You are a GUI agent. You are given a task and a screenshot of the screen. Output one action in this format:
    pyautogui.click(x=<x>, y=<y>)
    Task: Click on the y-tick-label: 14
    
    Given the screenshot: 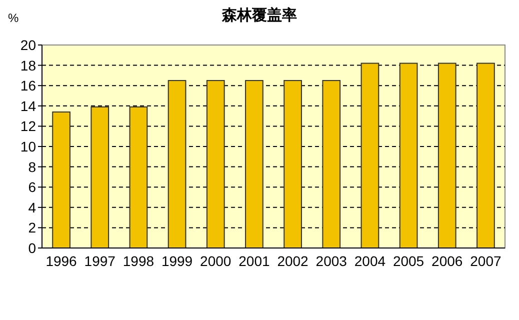 What is the action you would take?
    pyautogui.click(x=28, y=106)
    